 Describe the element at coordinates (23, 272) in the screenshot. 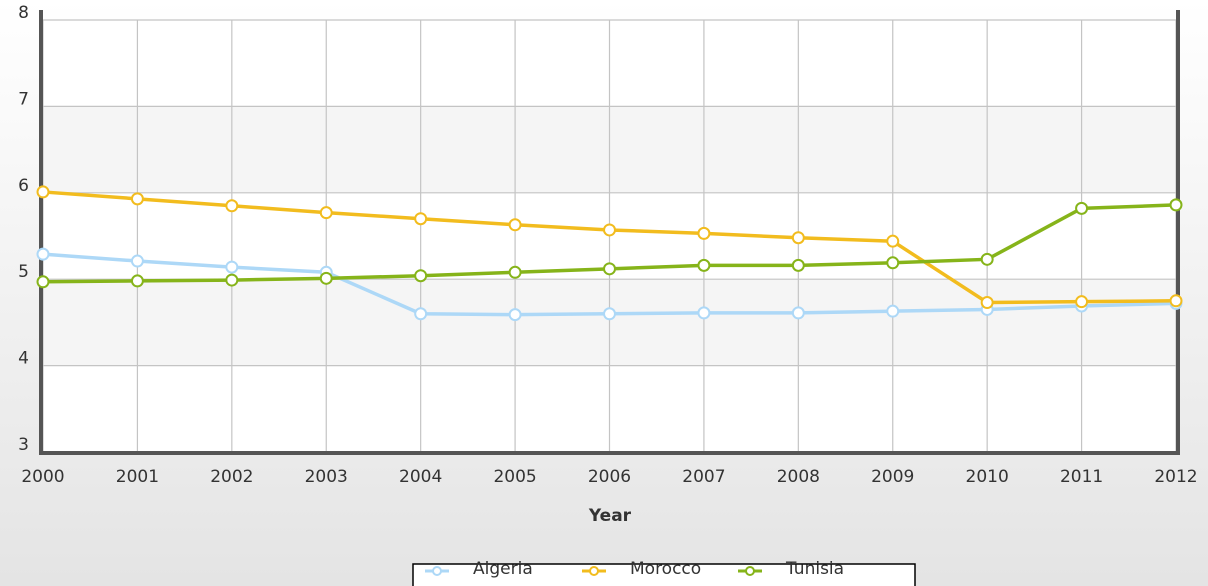

I see `y-tick-label: 5` at that location.